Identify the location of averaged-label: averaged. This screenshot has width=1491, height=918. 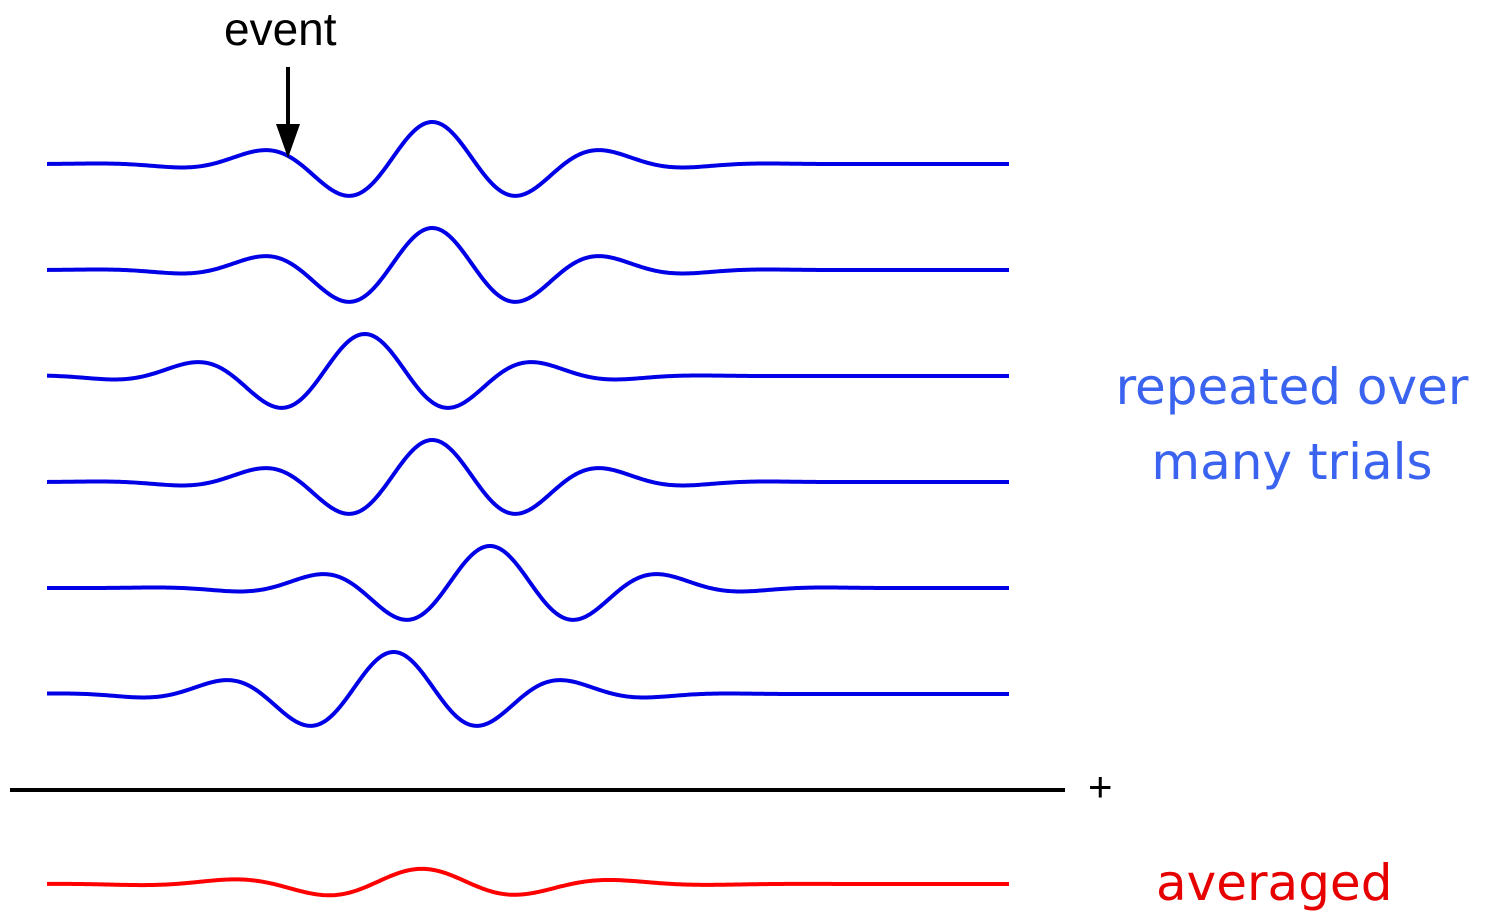
(1274, 883).